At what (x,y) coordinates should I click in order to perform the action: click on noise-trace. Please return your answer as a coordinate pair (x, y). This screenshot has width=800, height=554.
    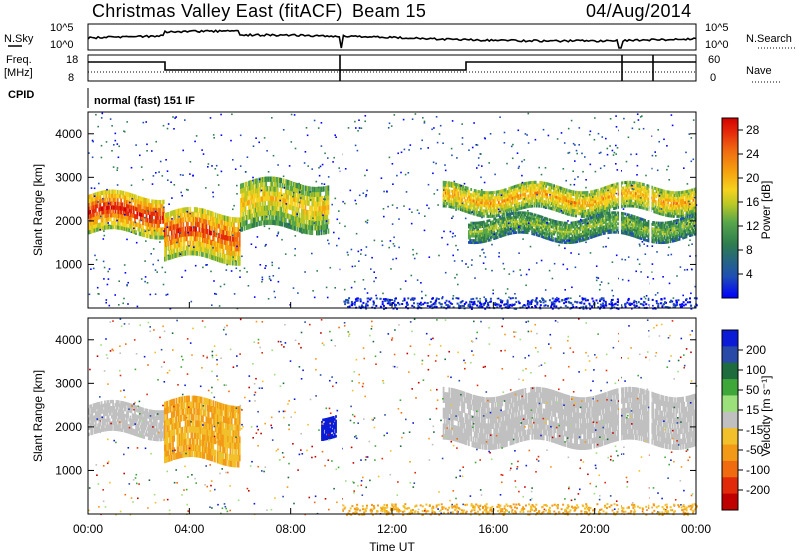
    Looking at the image, I should click on (392, 39).